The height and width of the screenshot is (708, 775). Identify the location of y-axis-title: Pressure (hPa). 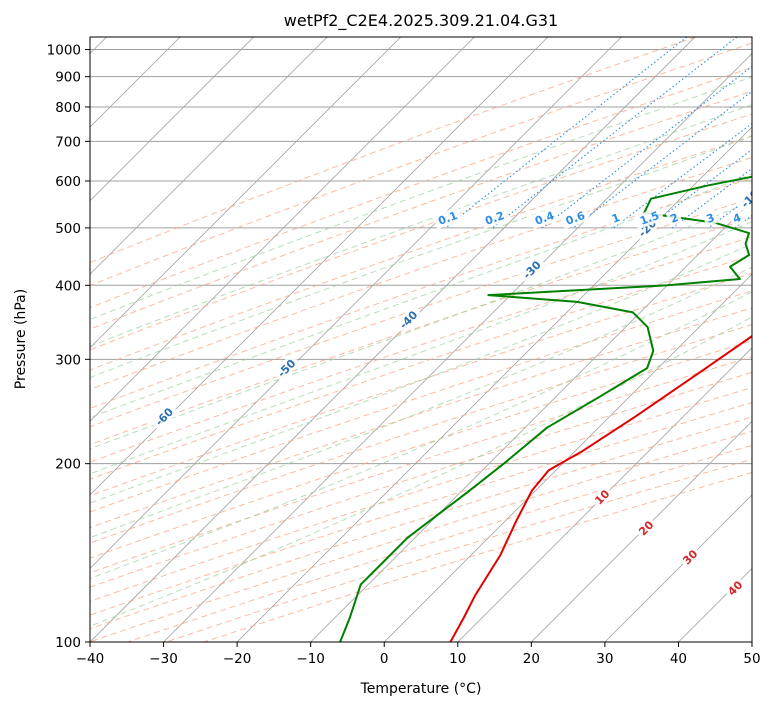
(21, 339).